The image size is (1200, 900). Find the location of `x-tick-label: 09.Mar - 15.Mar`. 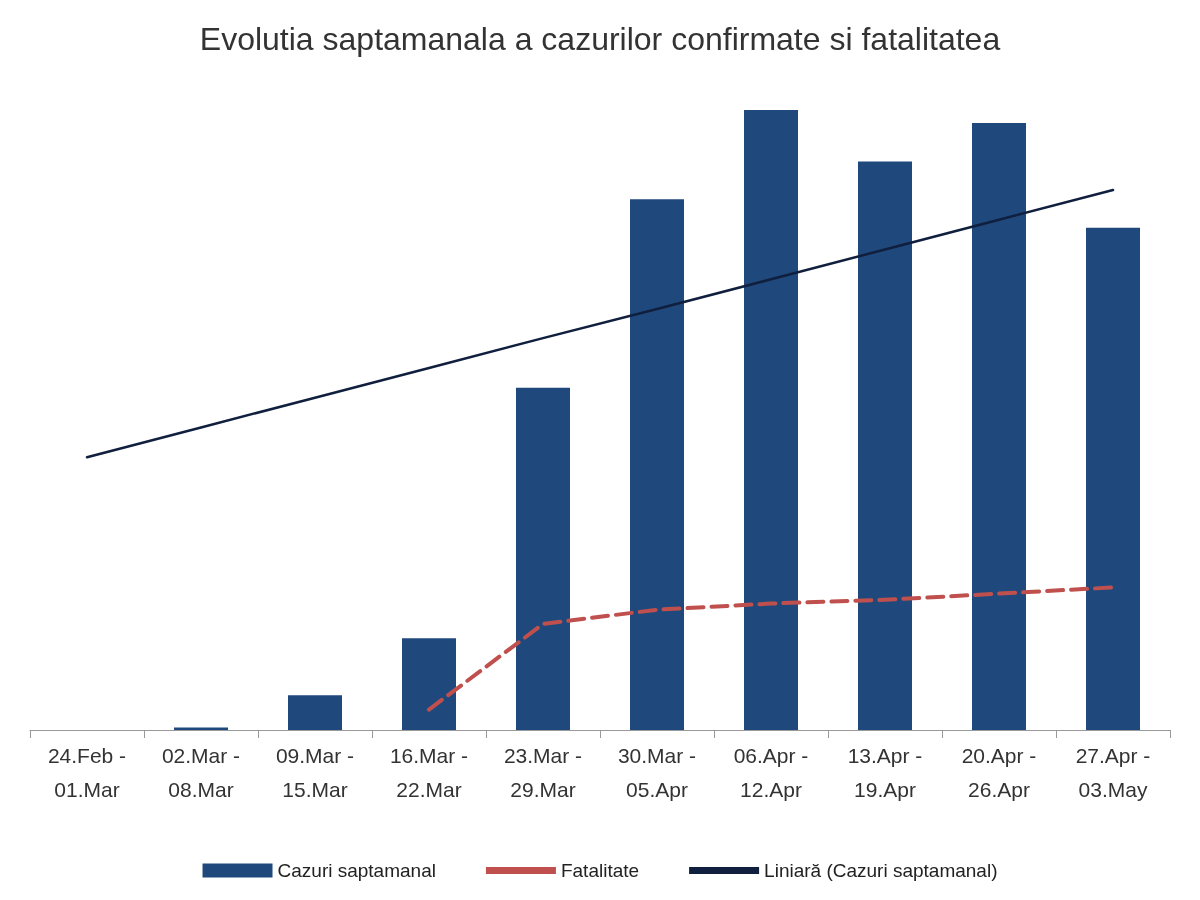

x-tick-label: 09.Mar - 15.Mar is located at coordinates (315, 772).